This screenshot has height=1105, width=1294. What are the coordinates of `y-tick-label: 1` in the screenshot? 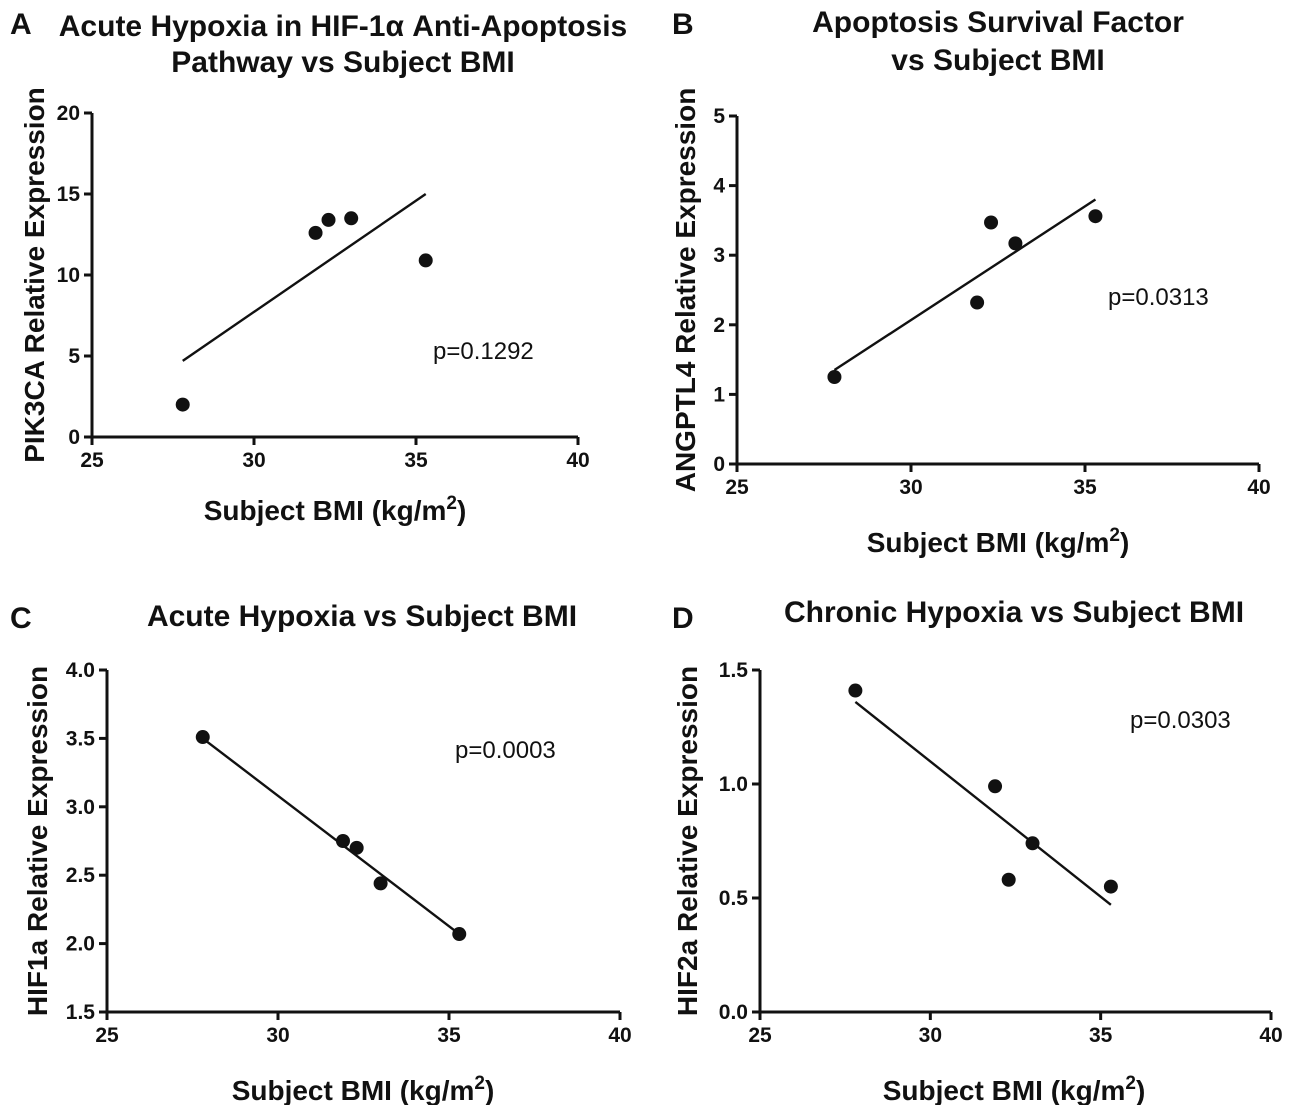 It's located at (719, 394).